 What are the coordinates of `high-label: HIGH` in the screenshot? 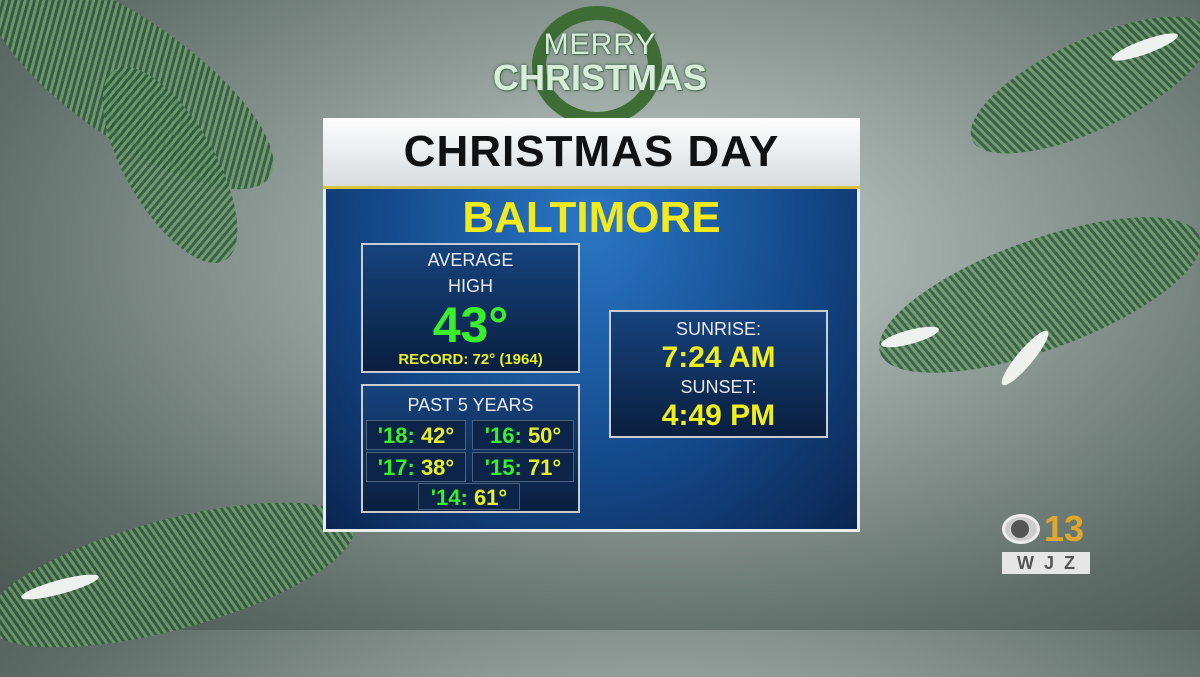 It's located at (470, 286).